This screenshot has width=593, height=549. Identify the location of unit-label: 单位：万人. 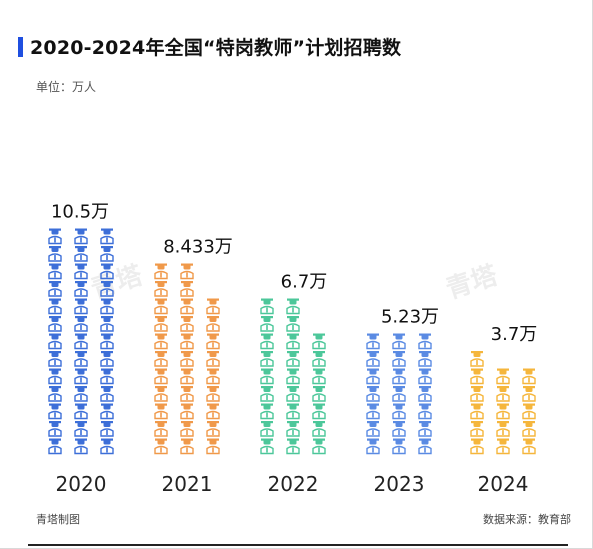
(66, 87).